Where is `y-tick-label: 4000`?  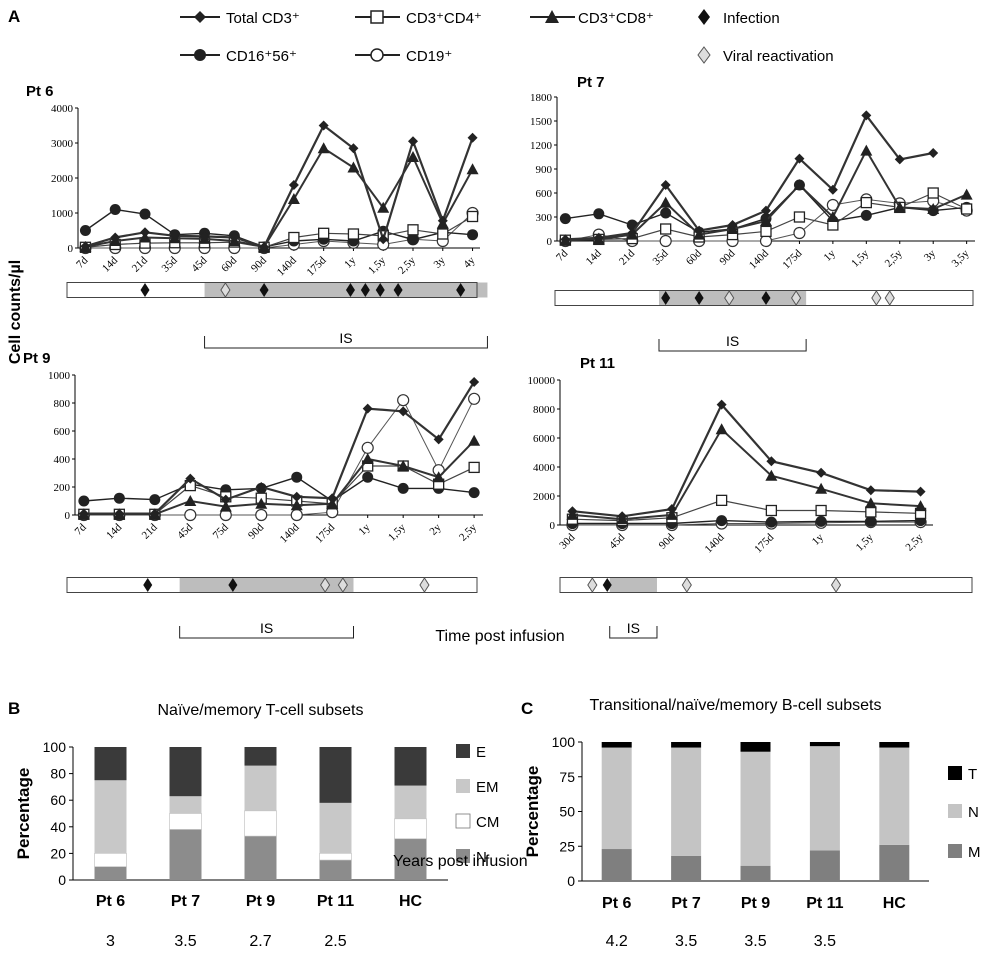
y-tick-label: 4000 is located at coordinates (62, 109).